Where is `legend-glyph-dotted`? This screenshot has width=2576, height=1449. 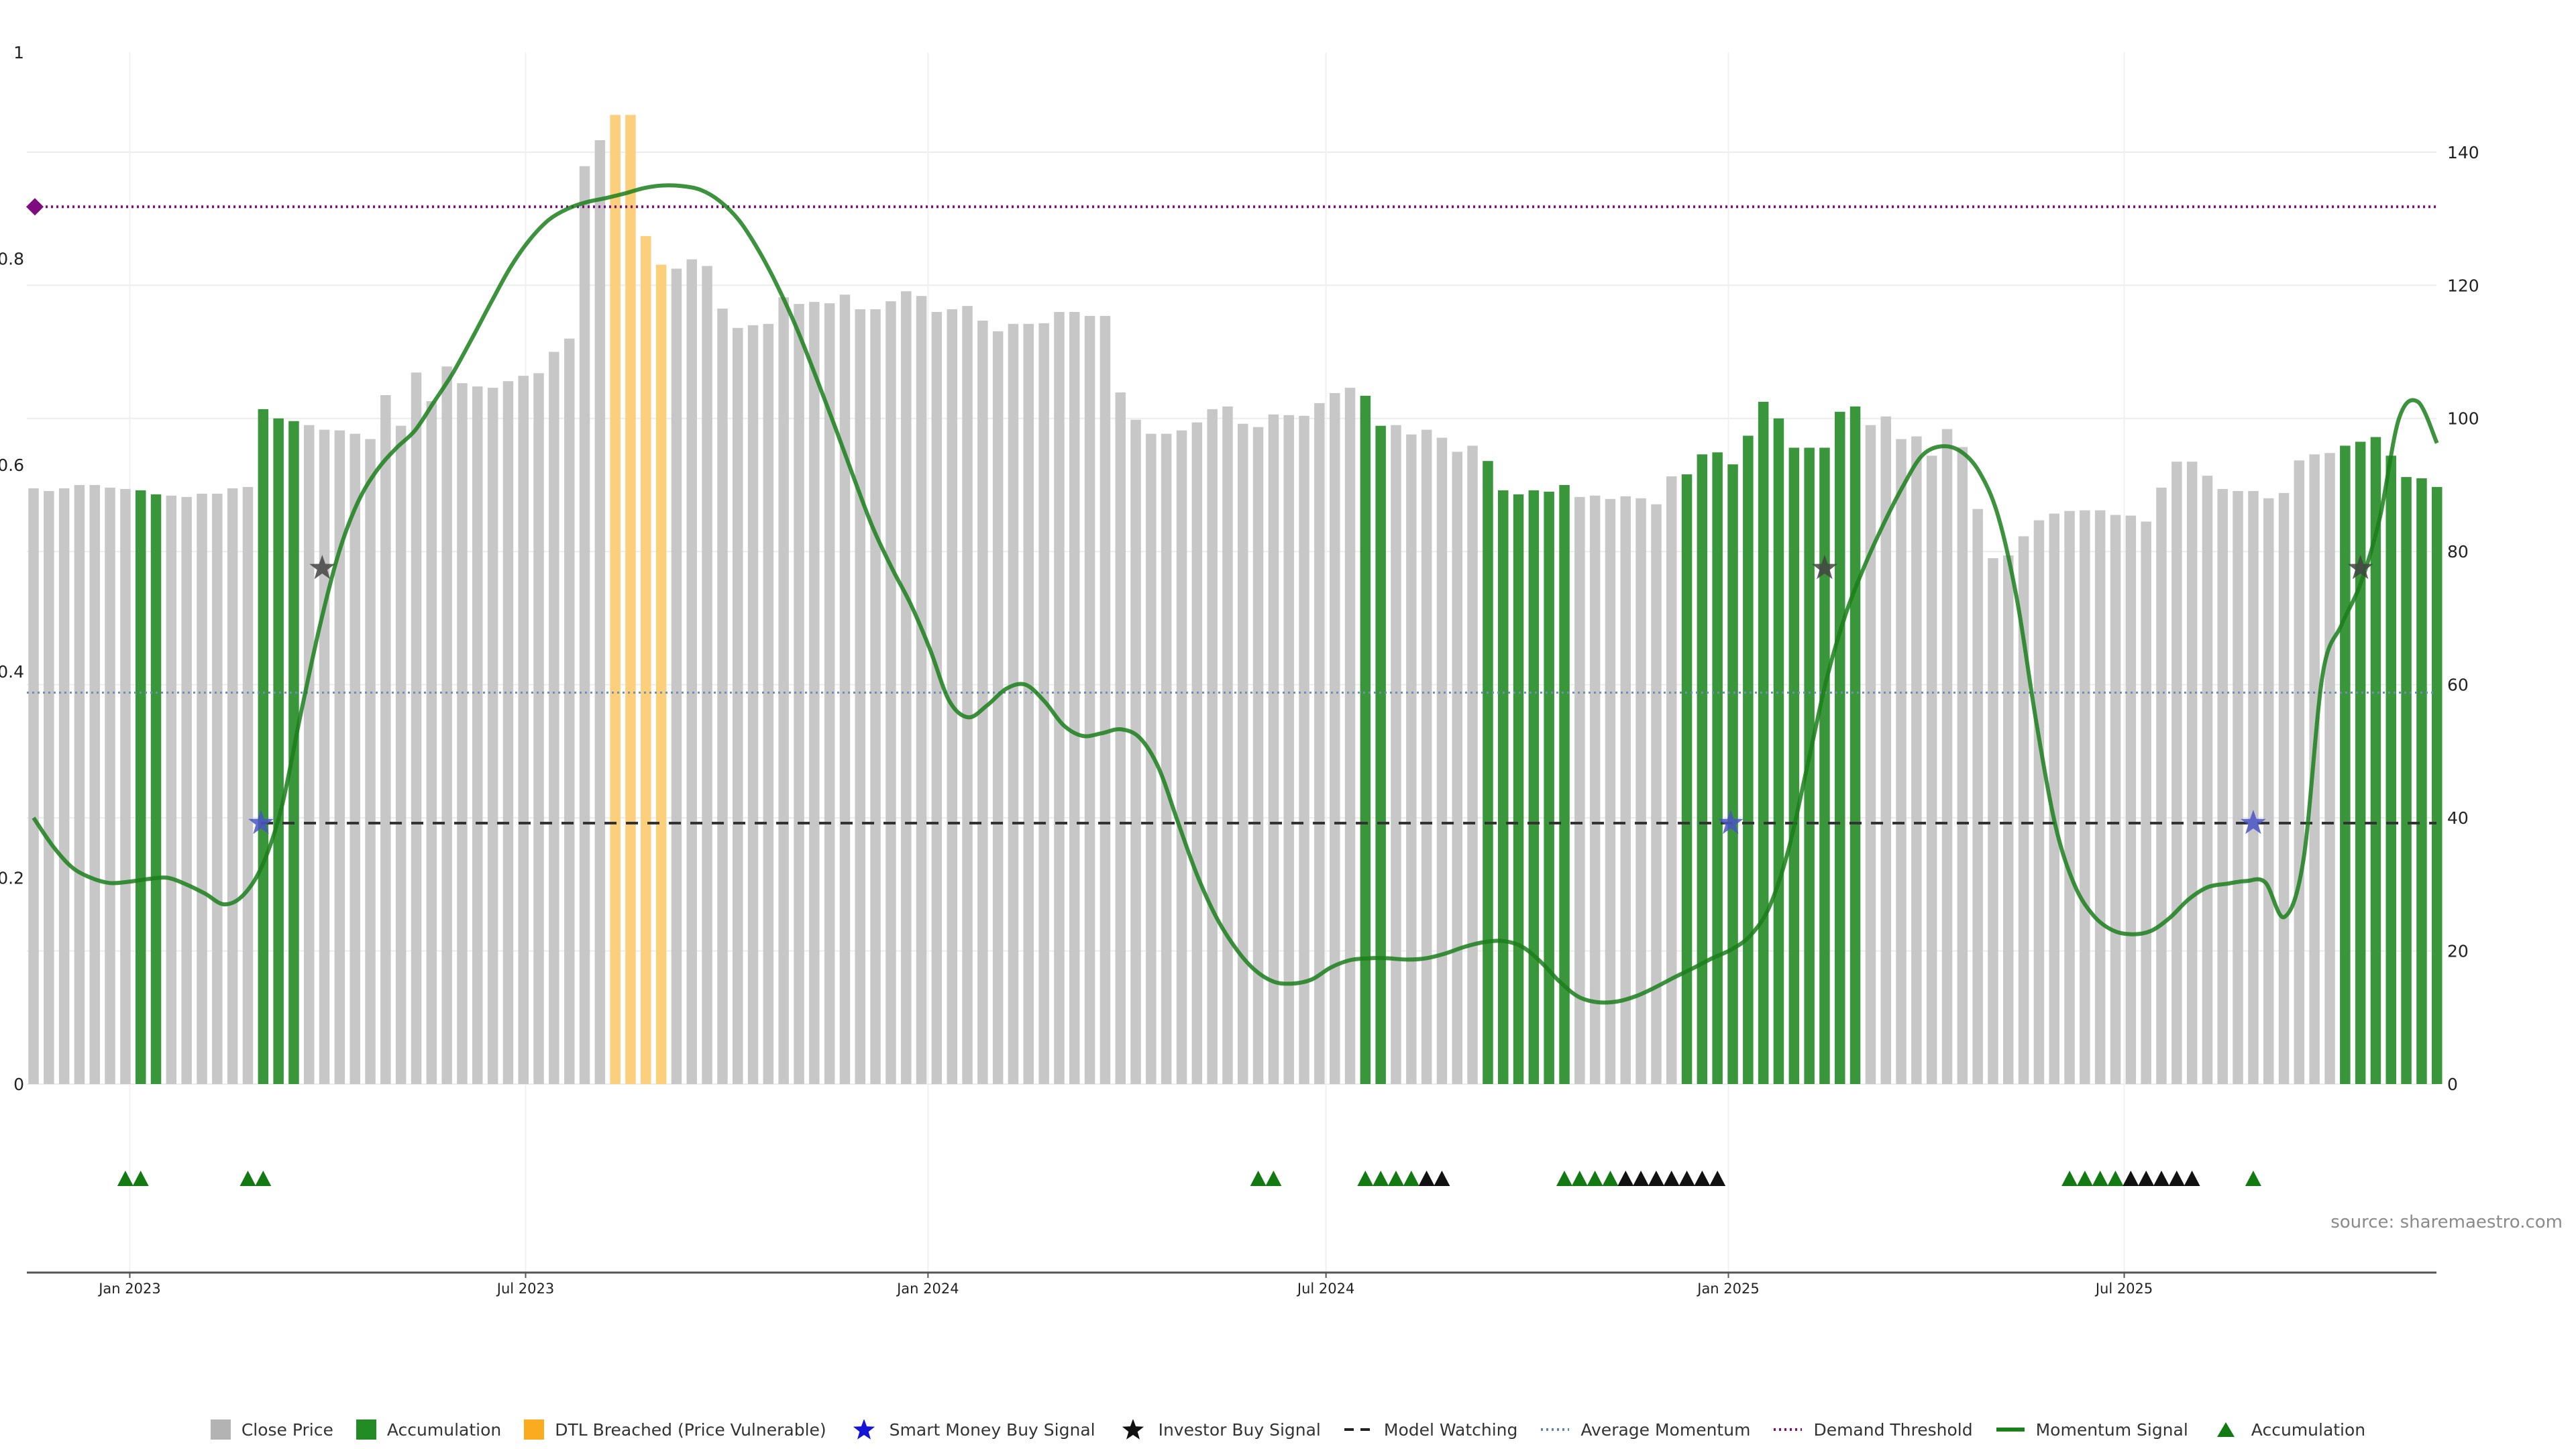 legend-glyph-dotted is located at coordinates (1555, 1429).